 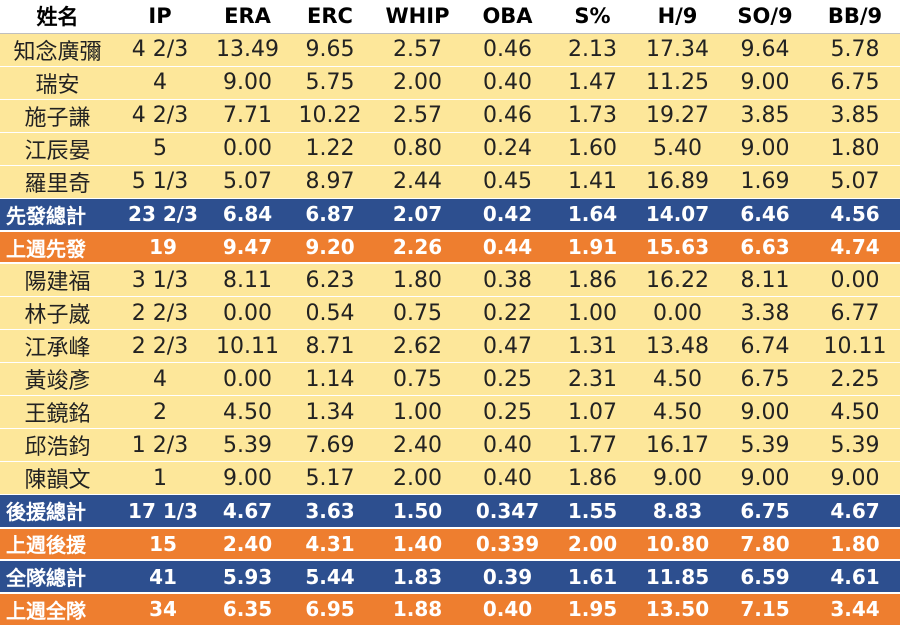 I want to click on cell-so9: 6.74, so click(x=765, y=346).